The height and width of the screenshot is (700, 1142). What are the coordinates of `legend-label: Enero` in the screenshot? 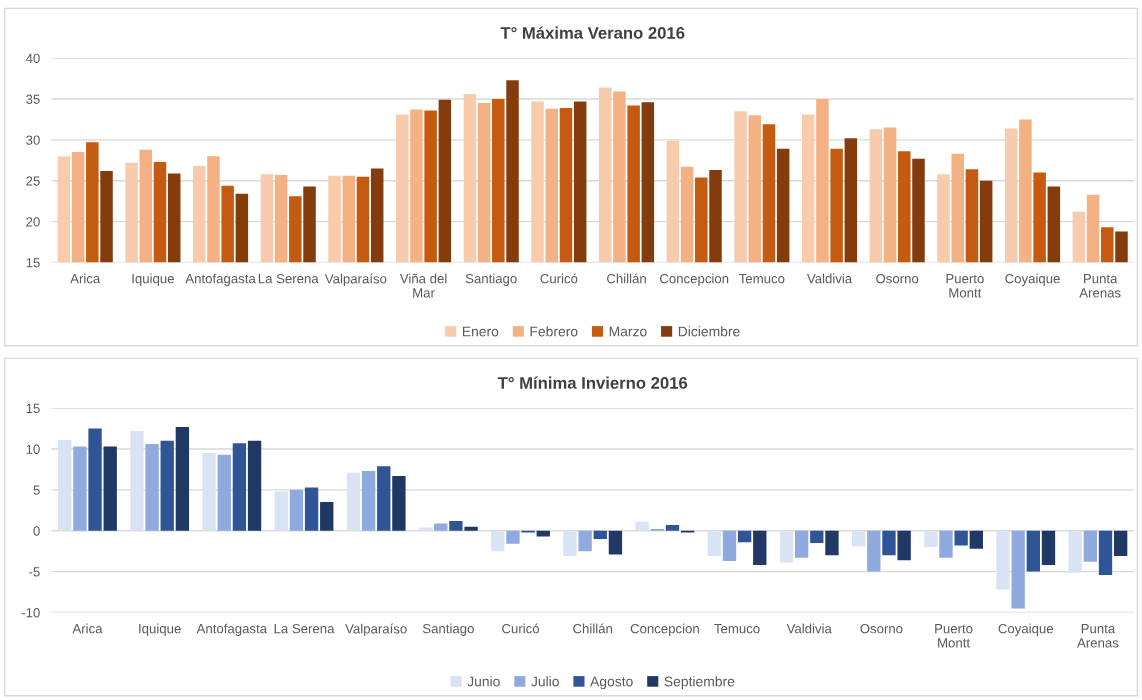 It's located at (480, 331).